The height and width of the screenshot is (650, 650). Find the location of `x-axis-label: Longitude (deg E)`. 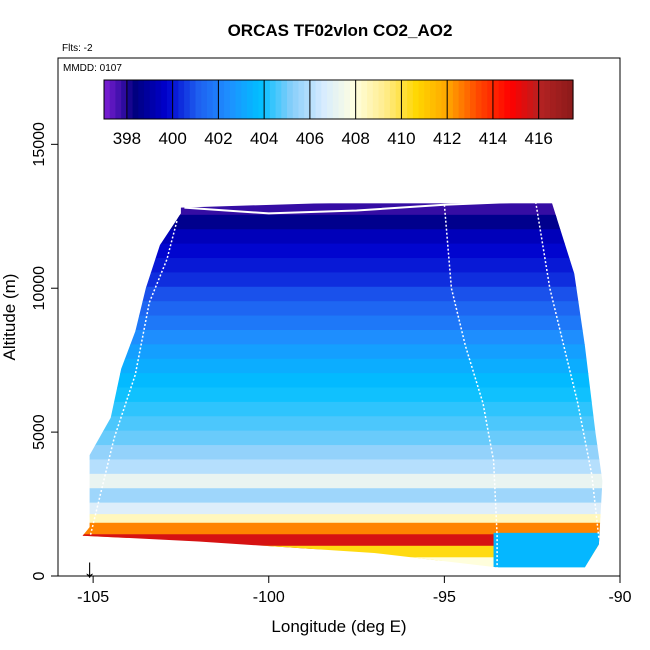

x-axis-label: Longitude (deg E) is located at coordinates (338, 626).